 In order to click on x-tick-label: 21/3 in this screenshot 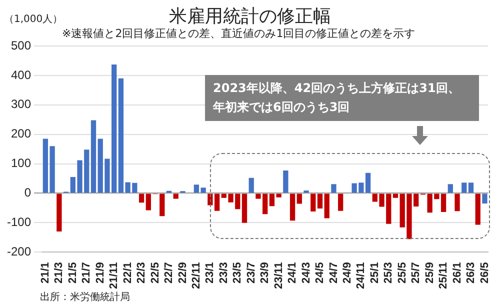, I will do `click(59, 273)`.